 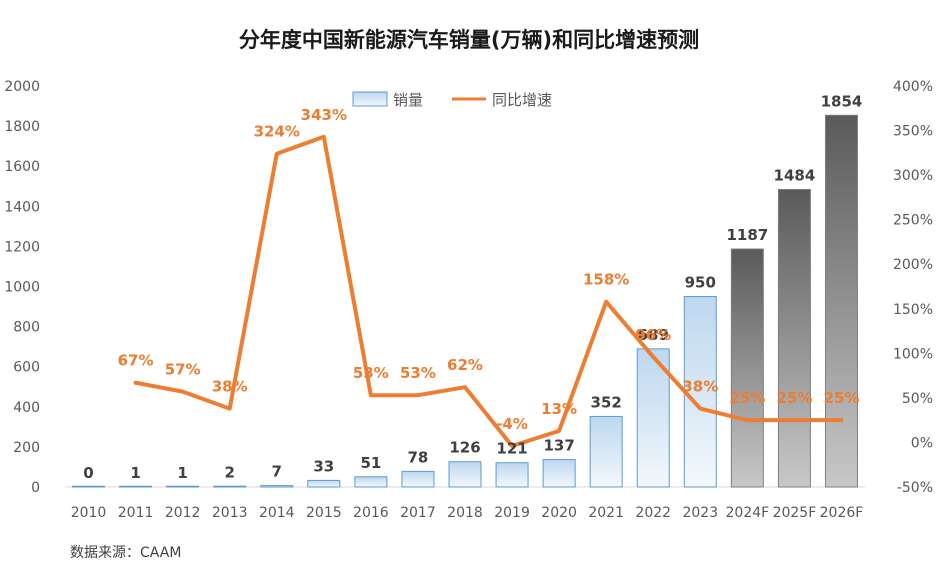 What do you see at coordinates (913, 265) in the screenshot?
I see `right-axis-tick: 200%` at bounding box center [913, 265].